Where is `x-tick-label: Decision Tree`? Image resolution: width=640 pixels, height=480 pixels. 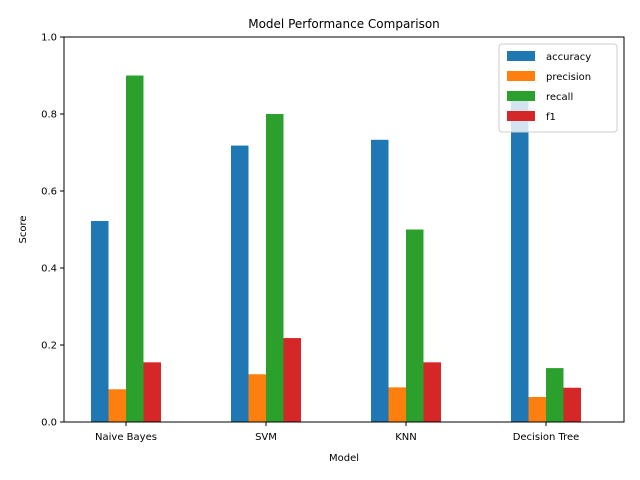 x-tick-label: Decision Tree is located at coordinates (546, 437).